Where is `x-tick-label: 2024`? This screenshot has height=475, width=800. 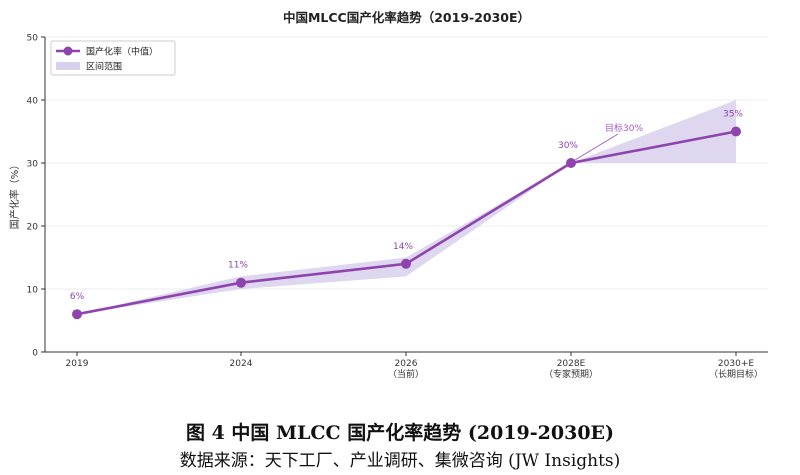 x-tick-label: 2024 is located at coordinates (241, 364).